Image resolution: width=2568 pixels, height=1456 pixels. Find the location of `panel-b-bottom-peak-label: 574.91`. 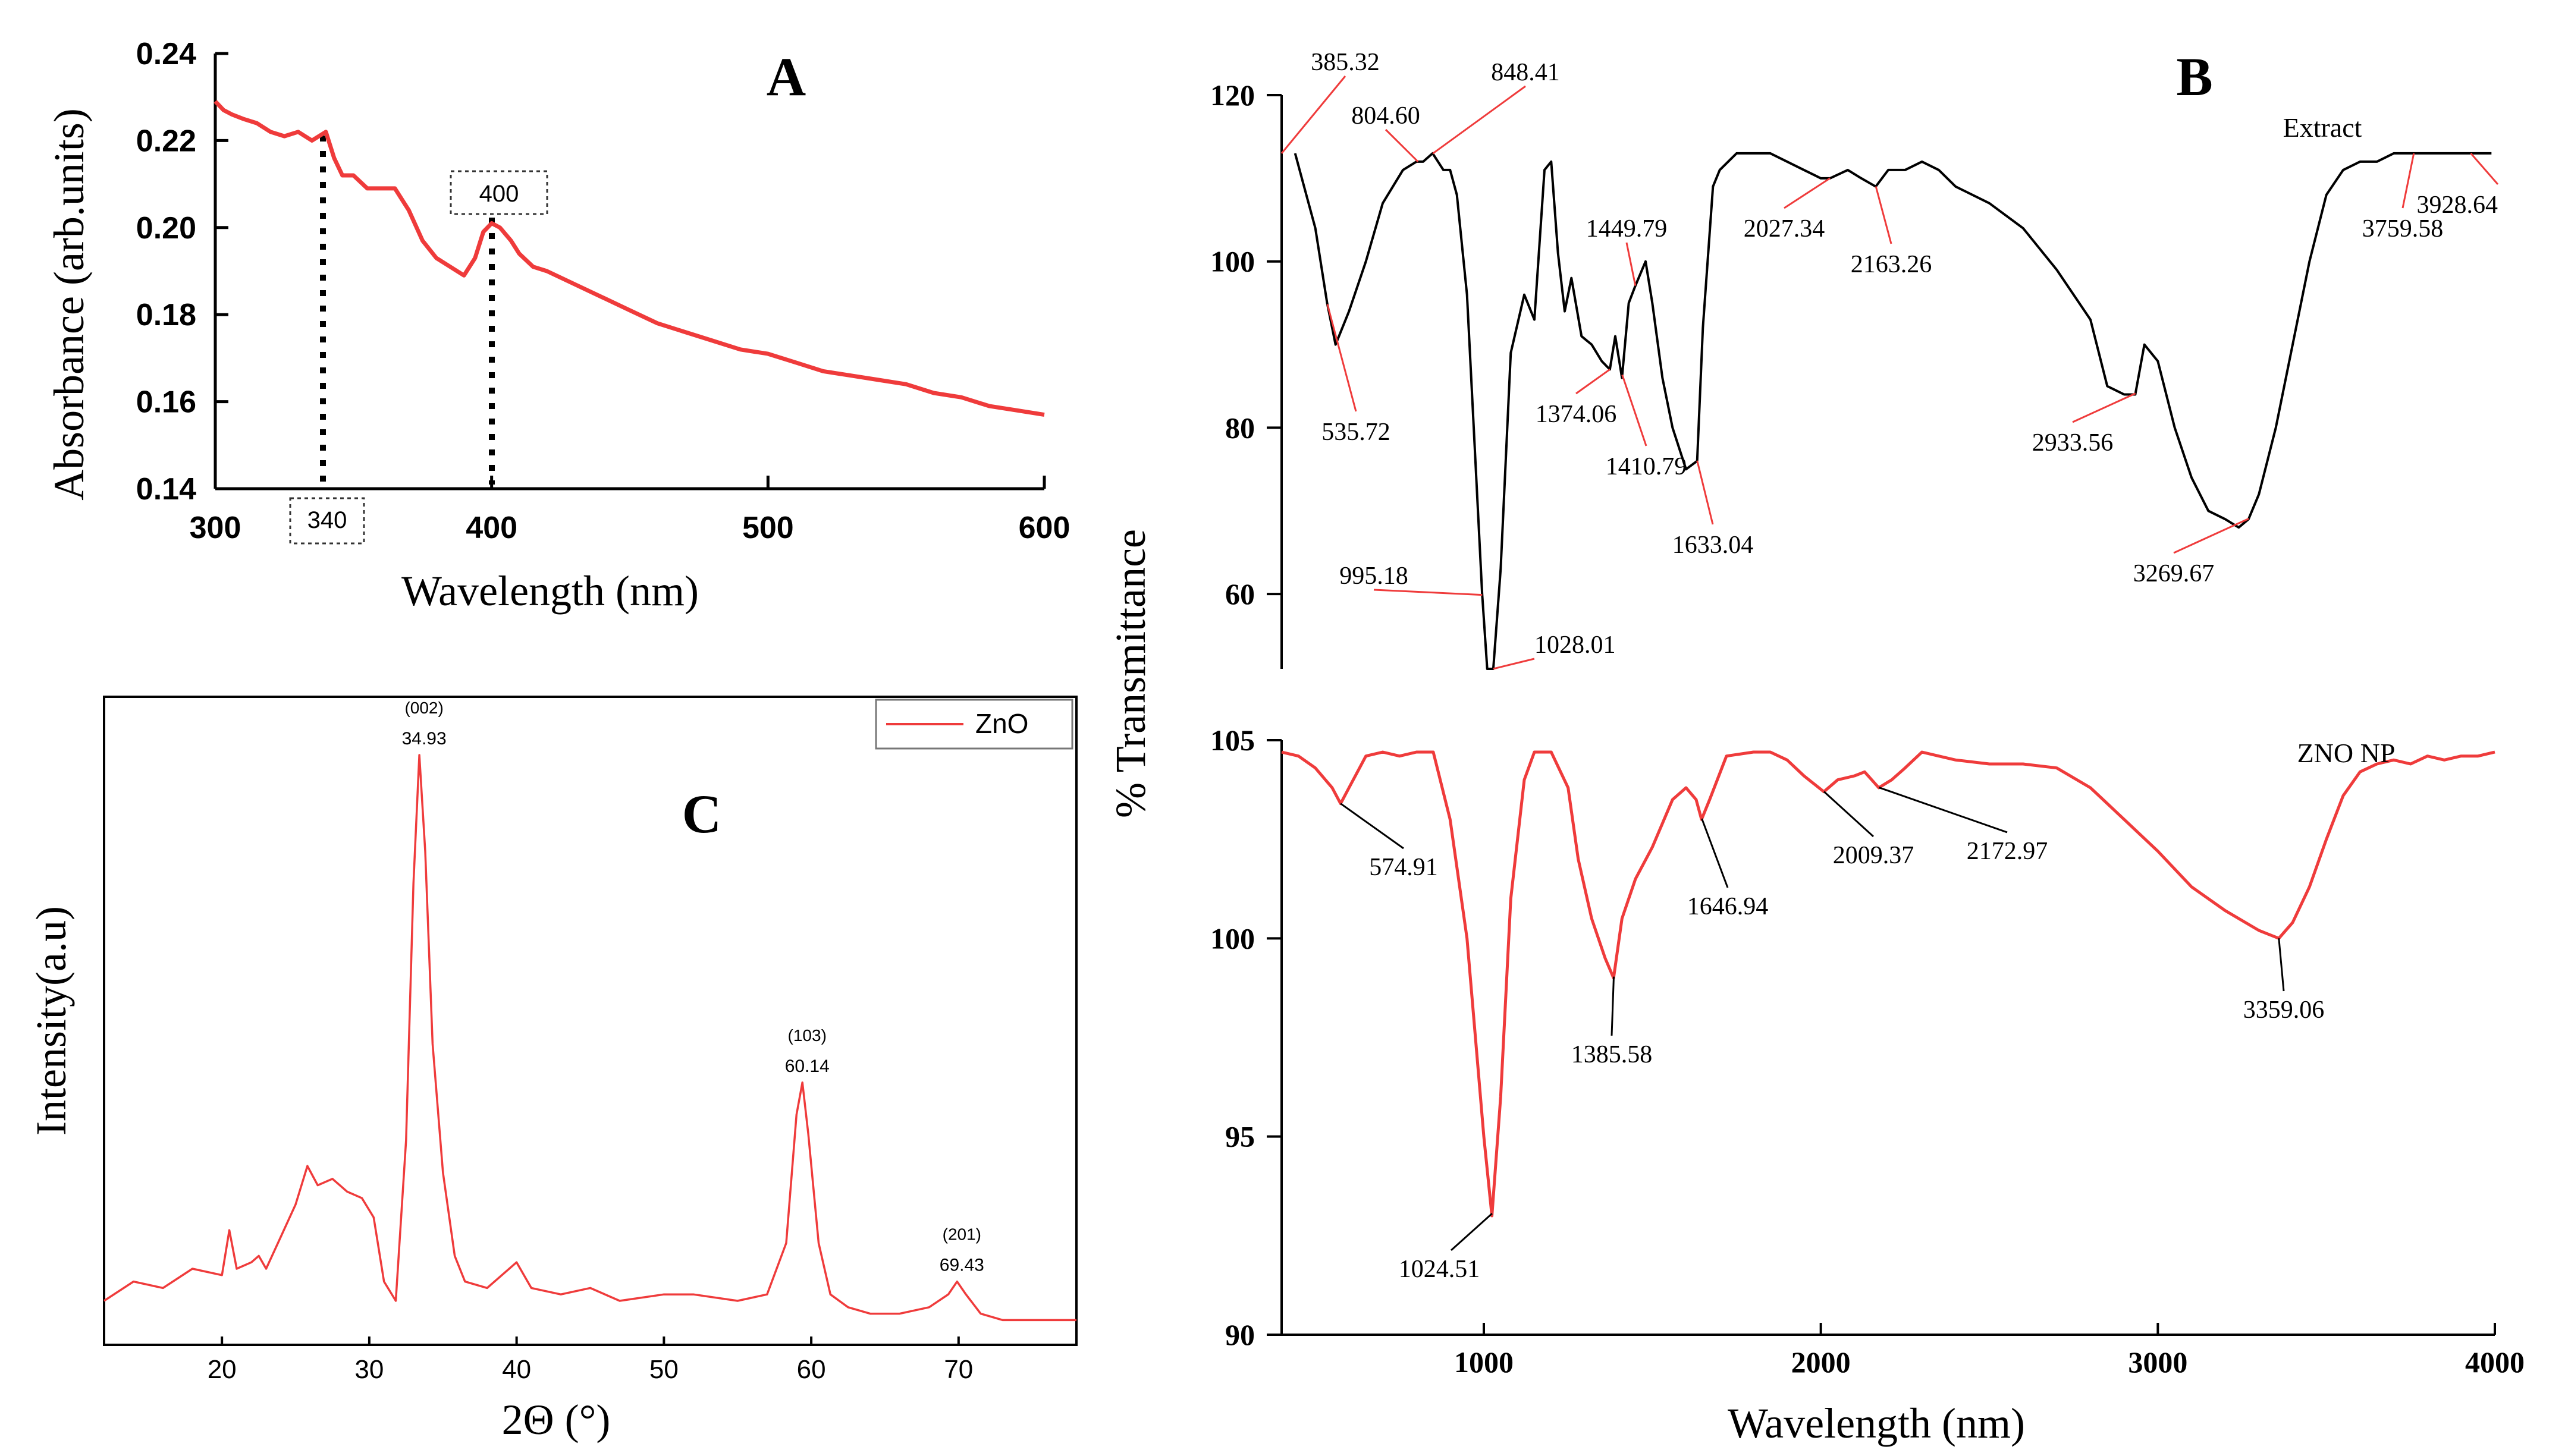

panel-b-bottom-peak-label: 574.91 is located at coordinates (1404, 868).